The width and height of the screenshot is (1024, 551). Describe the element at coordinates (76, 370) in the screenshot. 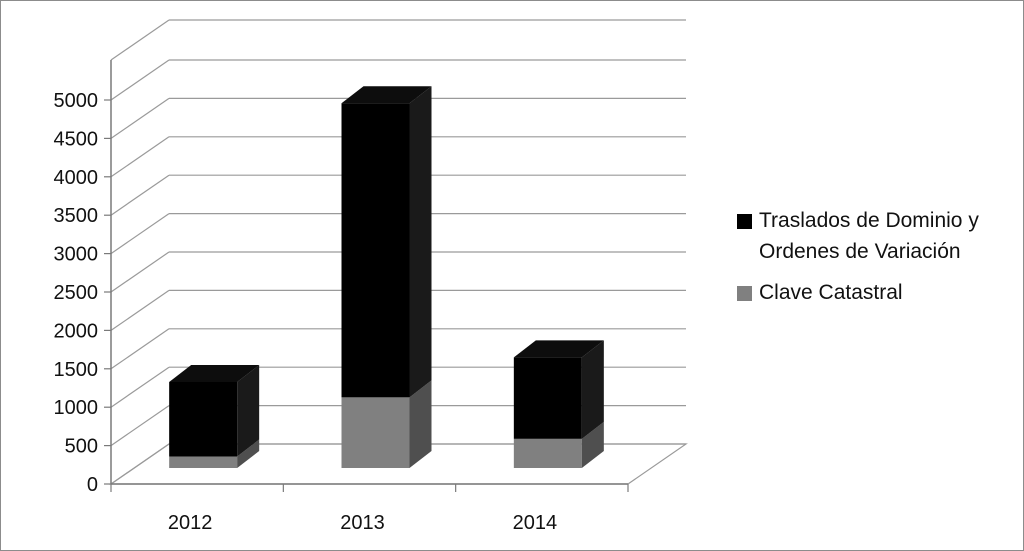

I see `y-tick-label: 1500` at that location.